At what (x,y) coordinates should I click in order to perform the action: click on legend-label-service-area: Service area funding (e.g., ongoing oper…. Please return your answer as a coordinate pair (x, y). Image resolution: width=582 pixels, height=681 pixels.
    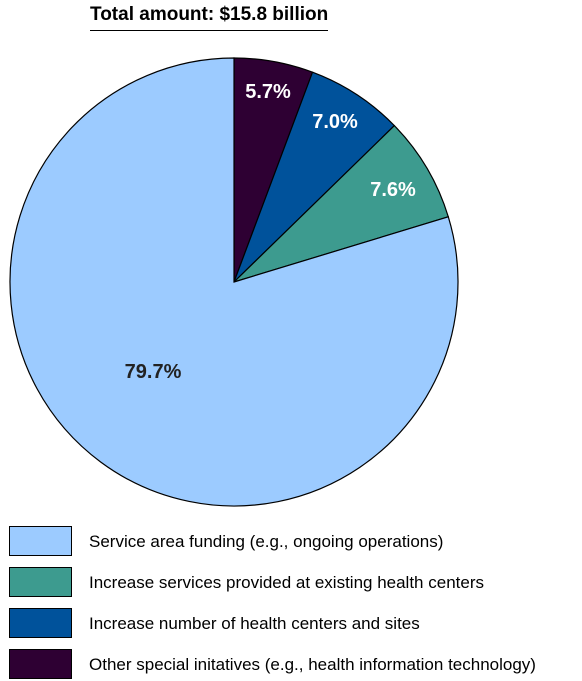
    Looking at the image, I should click on (266, 541).